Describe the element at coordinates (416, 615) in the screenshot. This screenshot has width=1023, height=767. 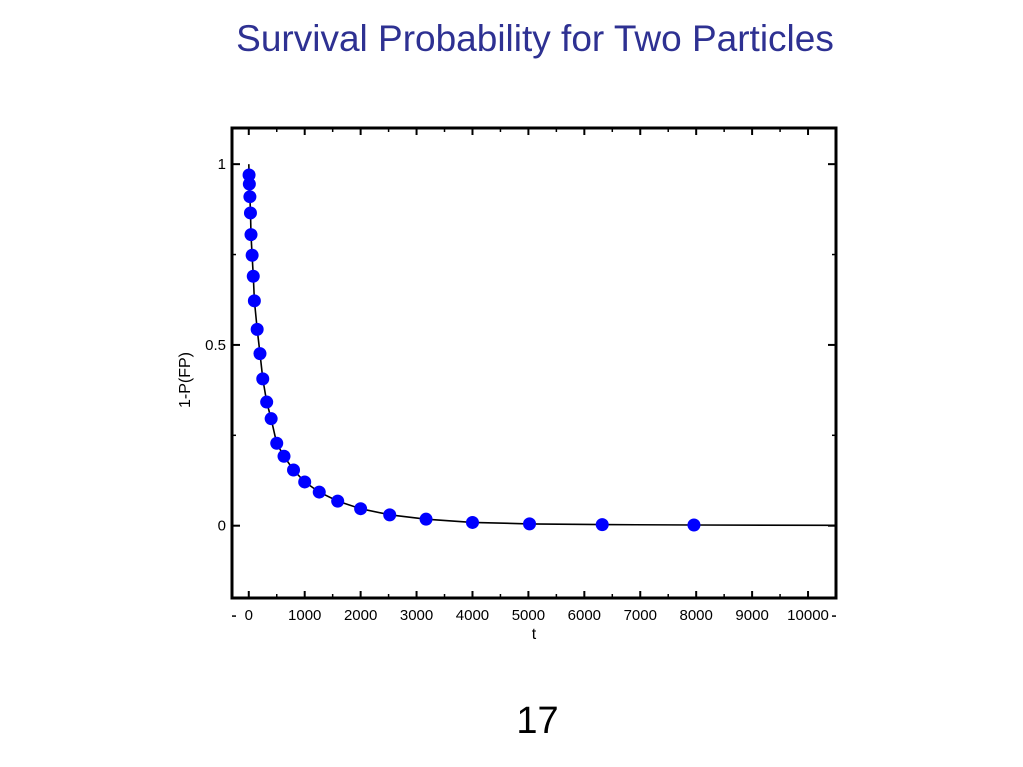
I see `x-tick-label: 3000` at that location.